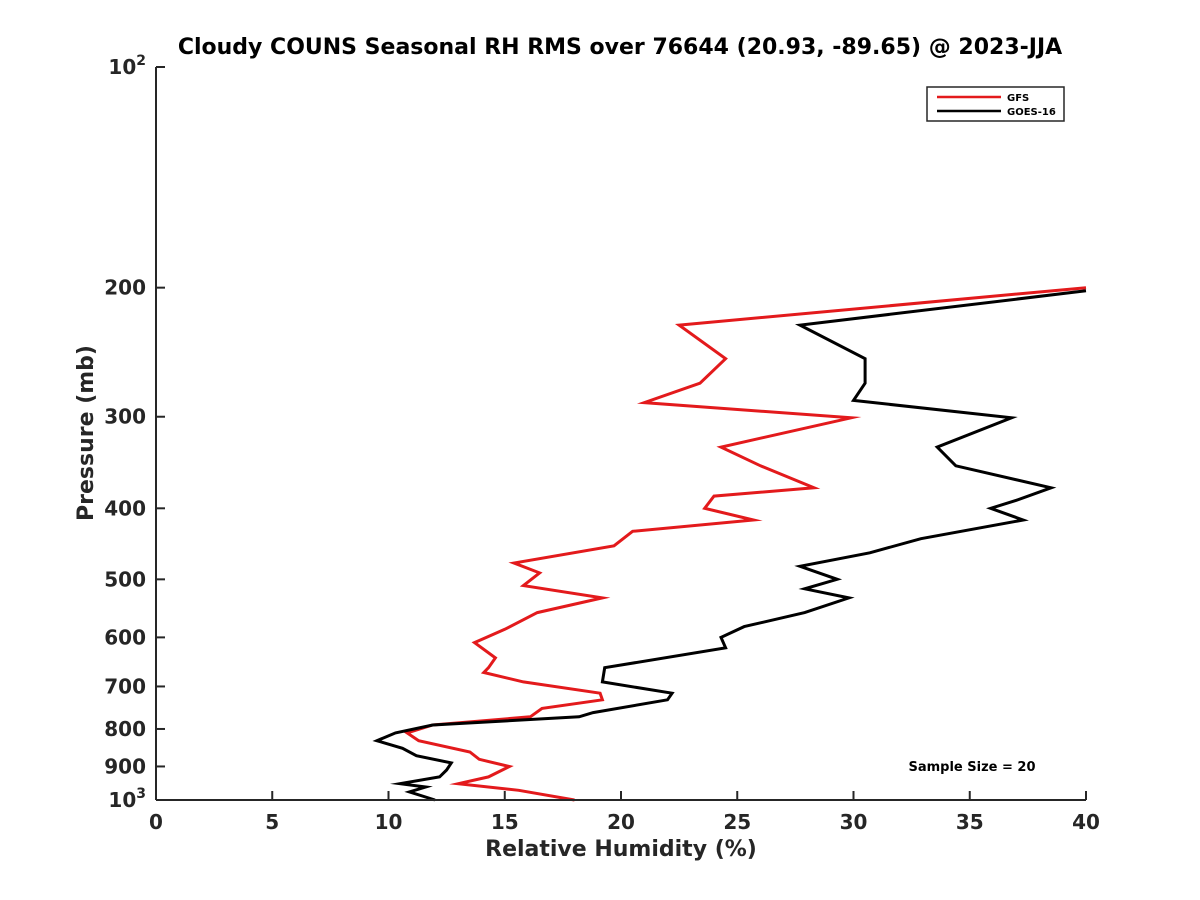 The width and height of the screenshot is (1200, 900). I want to click on y-tick-label: 200, so click(125, 288).